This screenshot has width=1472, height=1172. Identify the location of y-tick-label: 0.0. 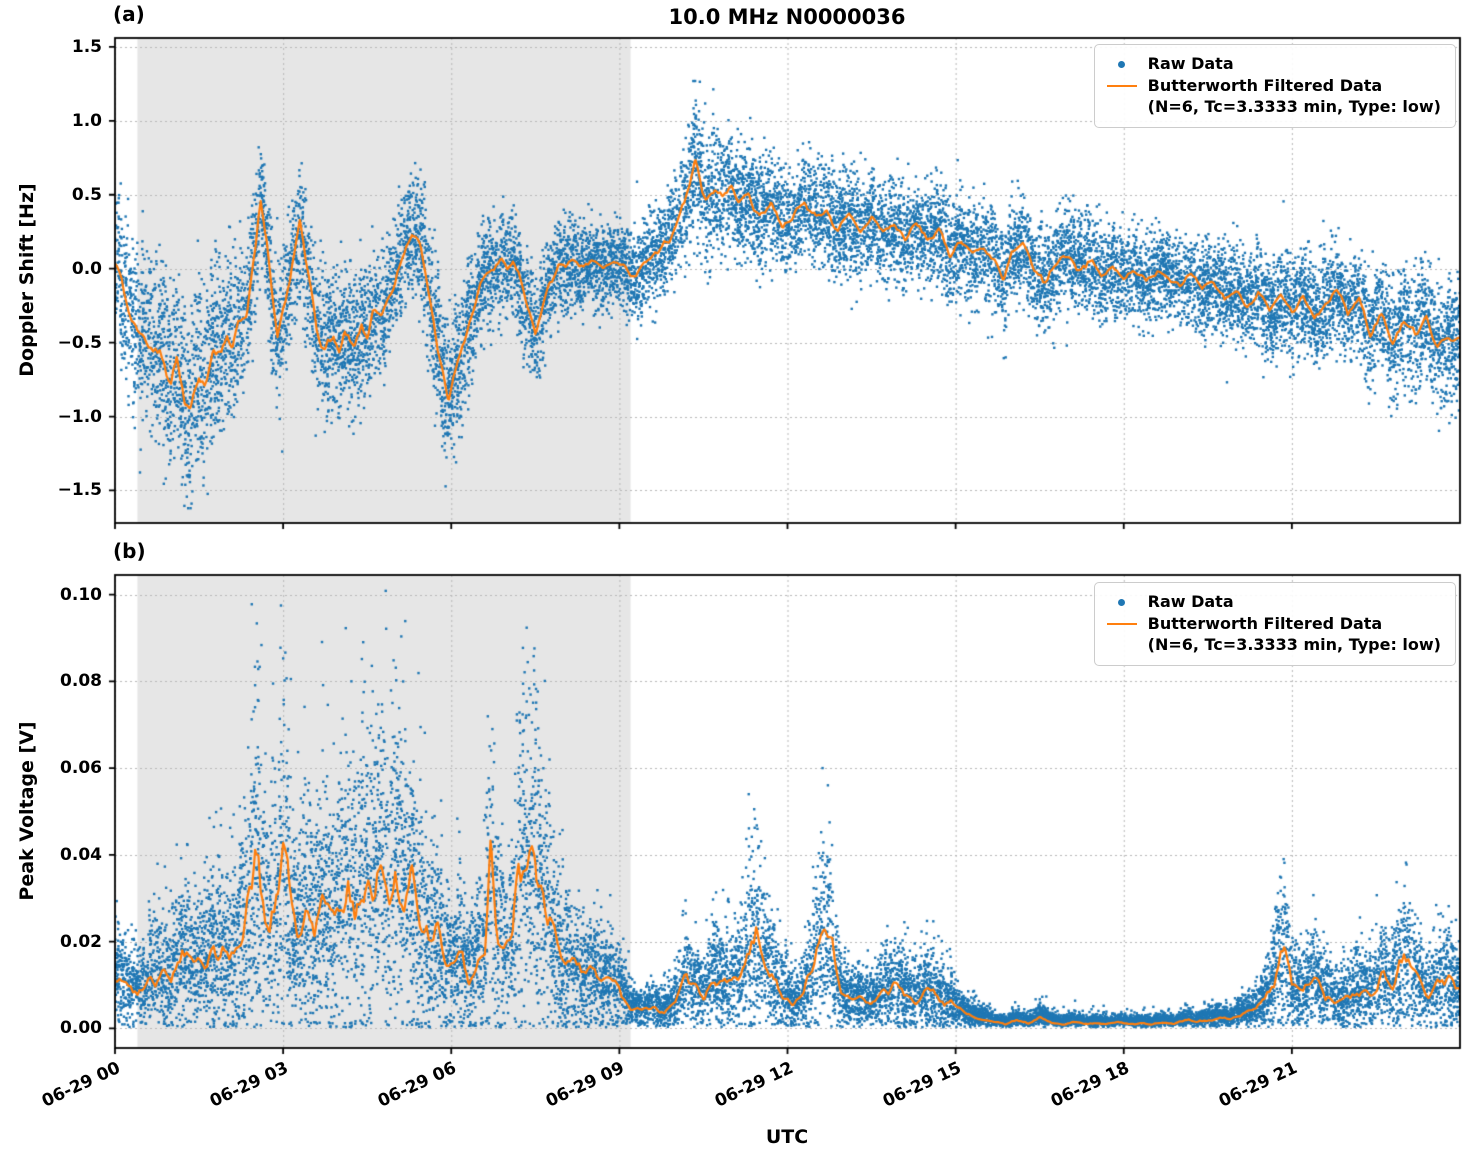
(86, 268).